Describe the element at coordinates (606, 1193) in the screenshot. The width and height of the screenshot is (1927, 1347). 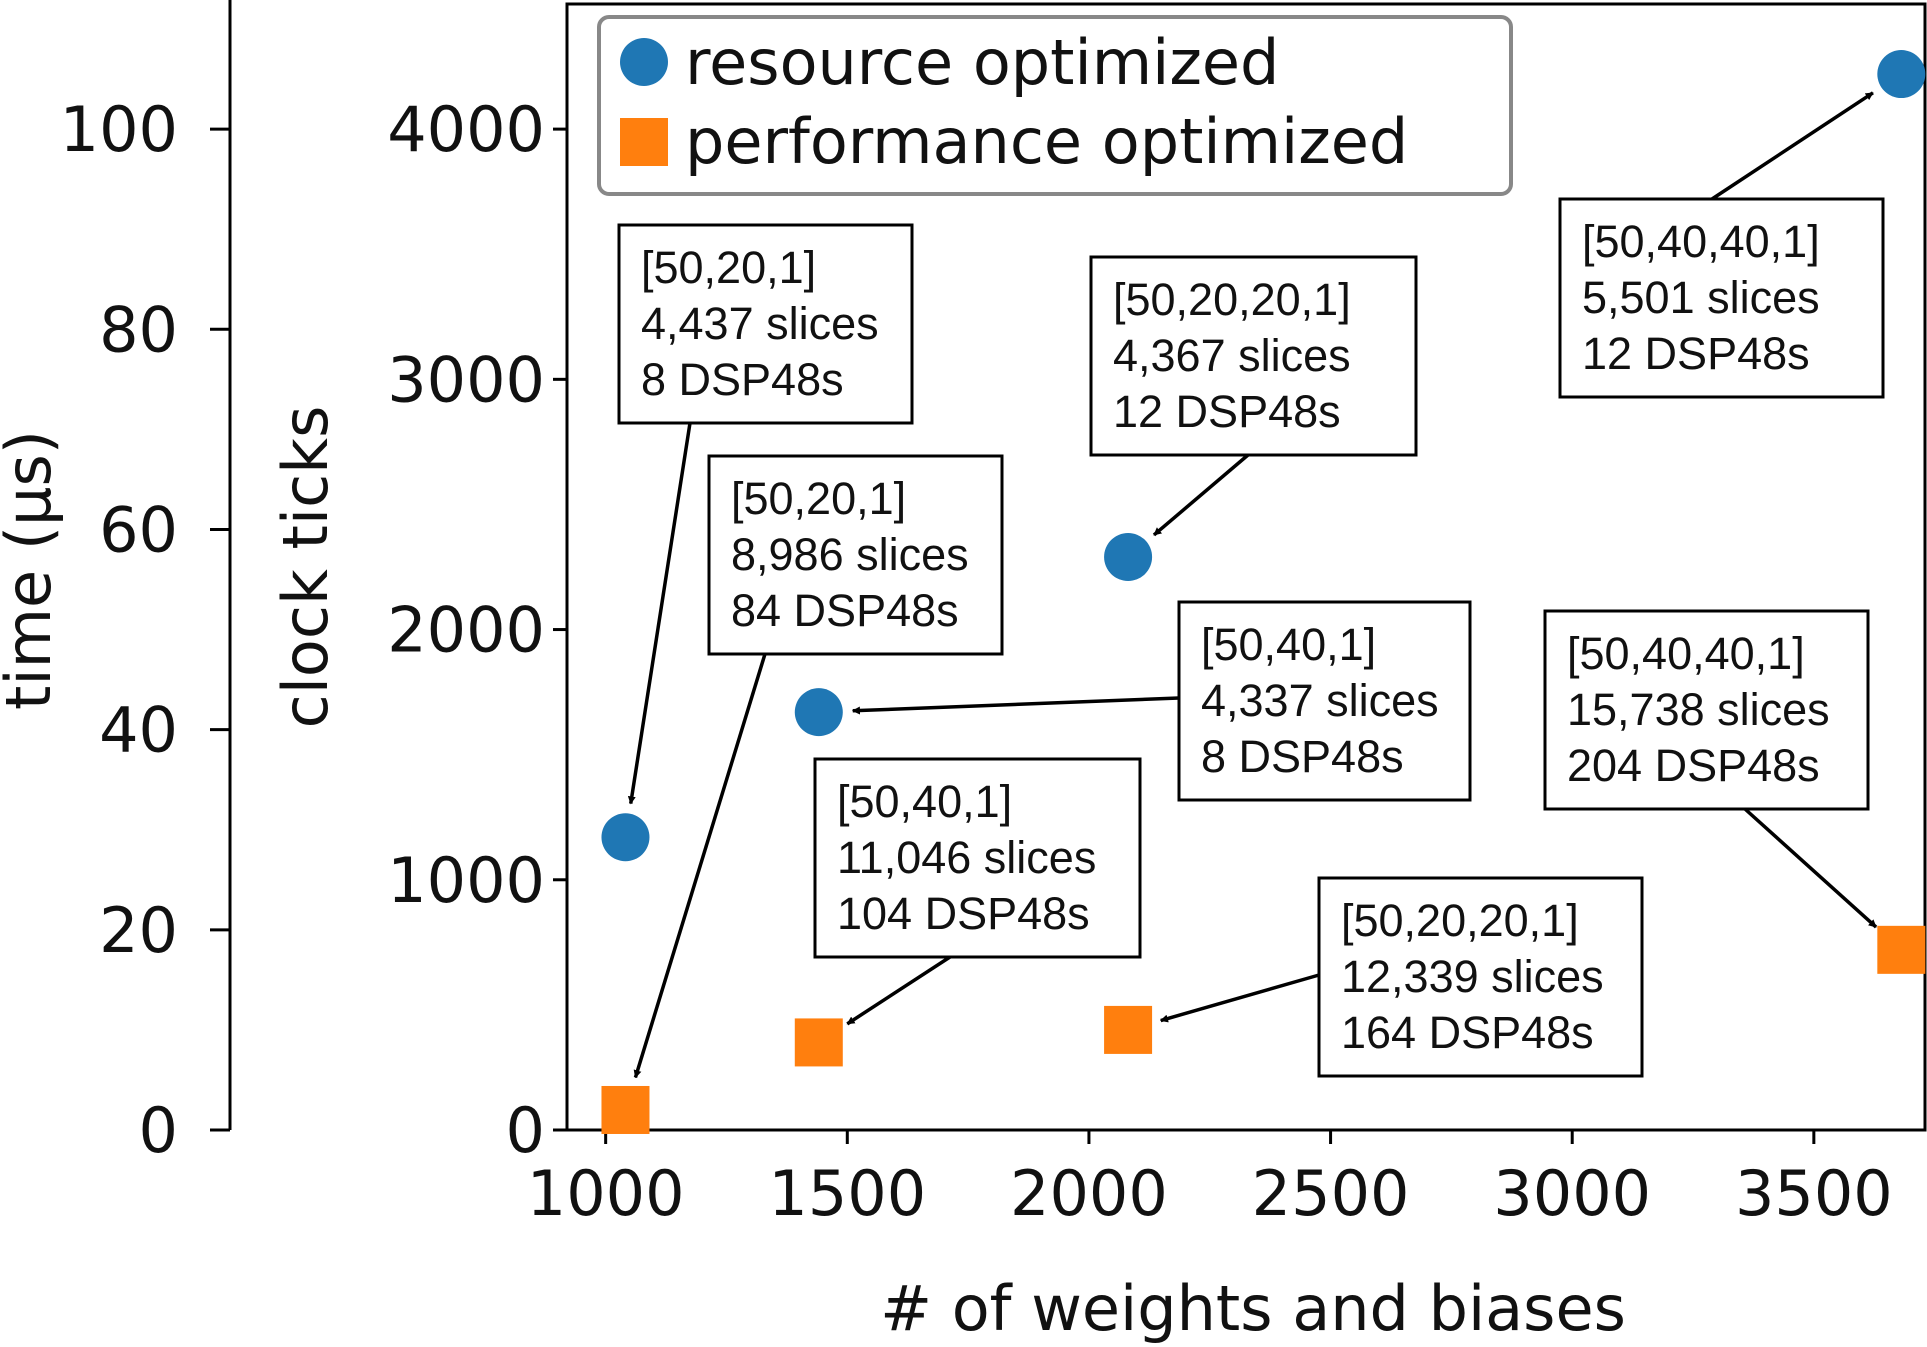
I see `x-tick-label: 1000` at that location.